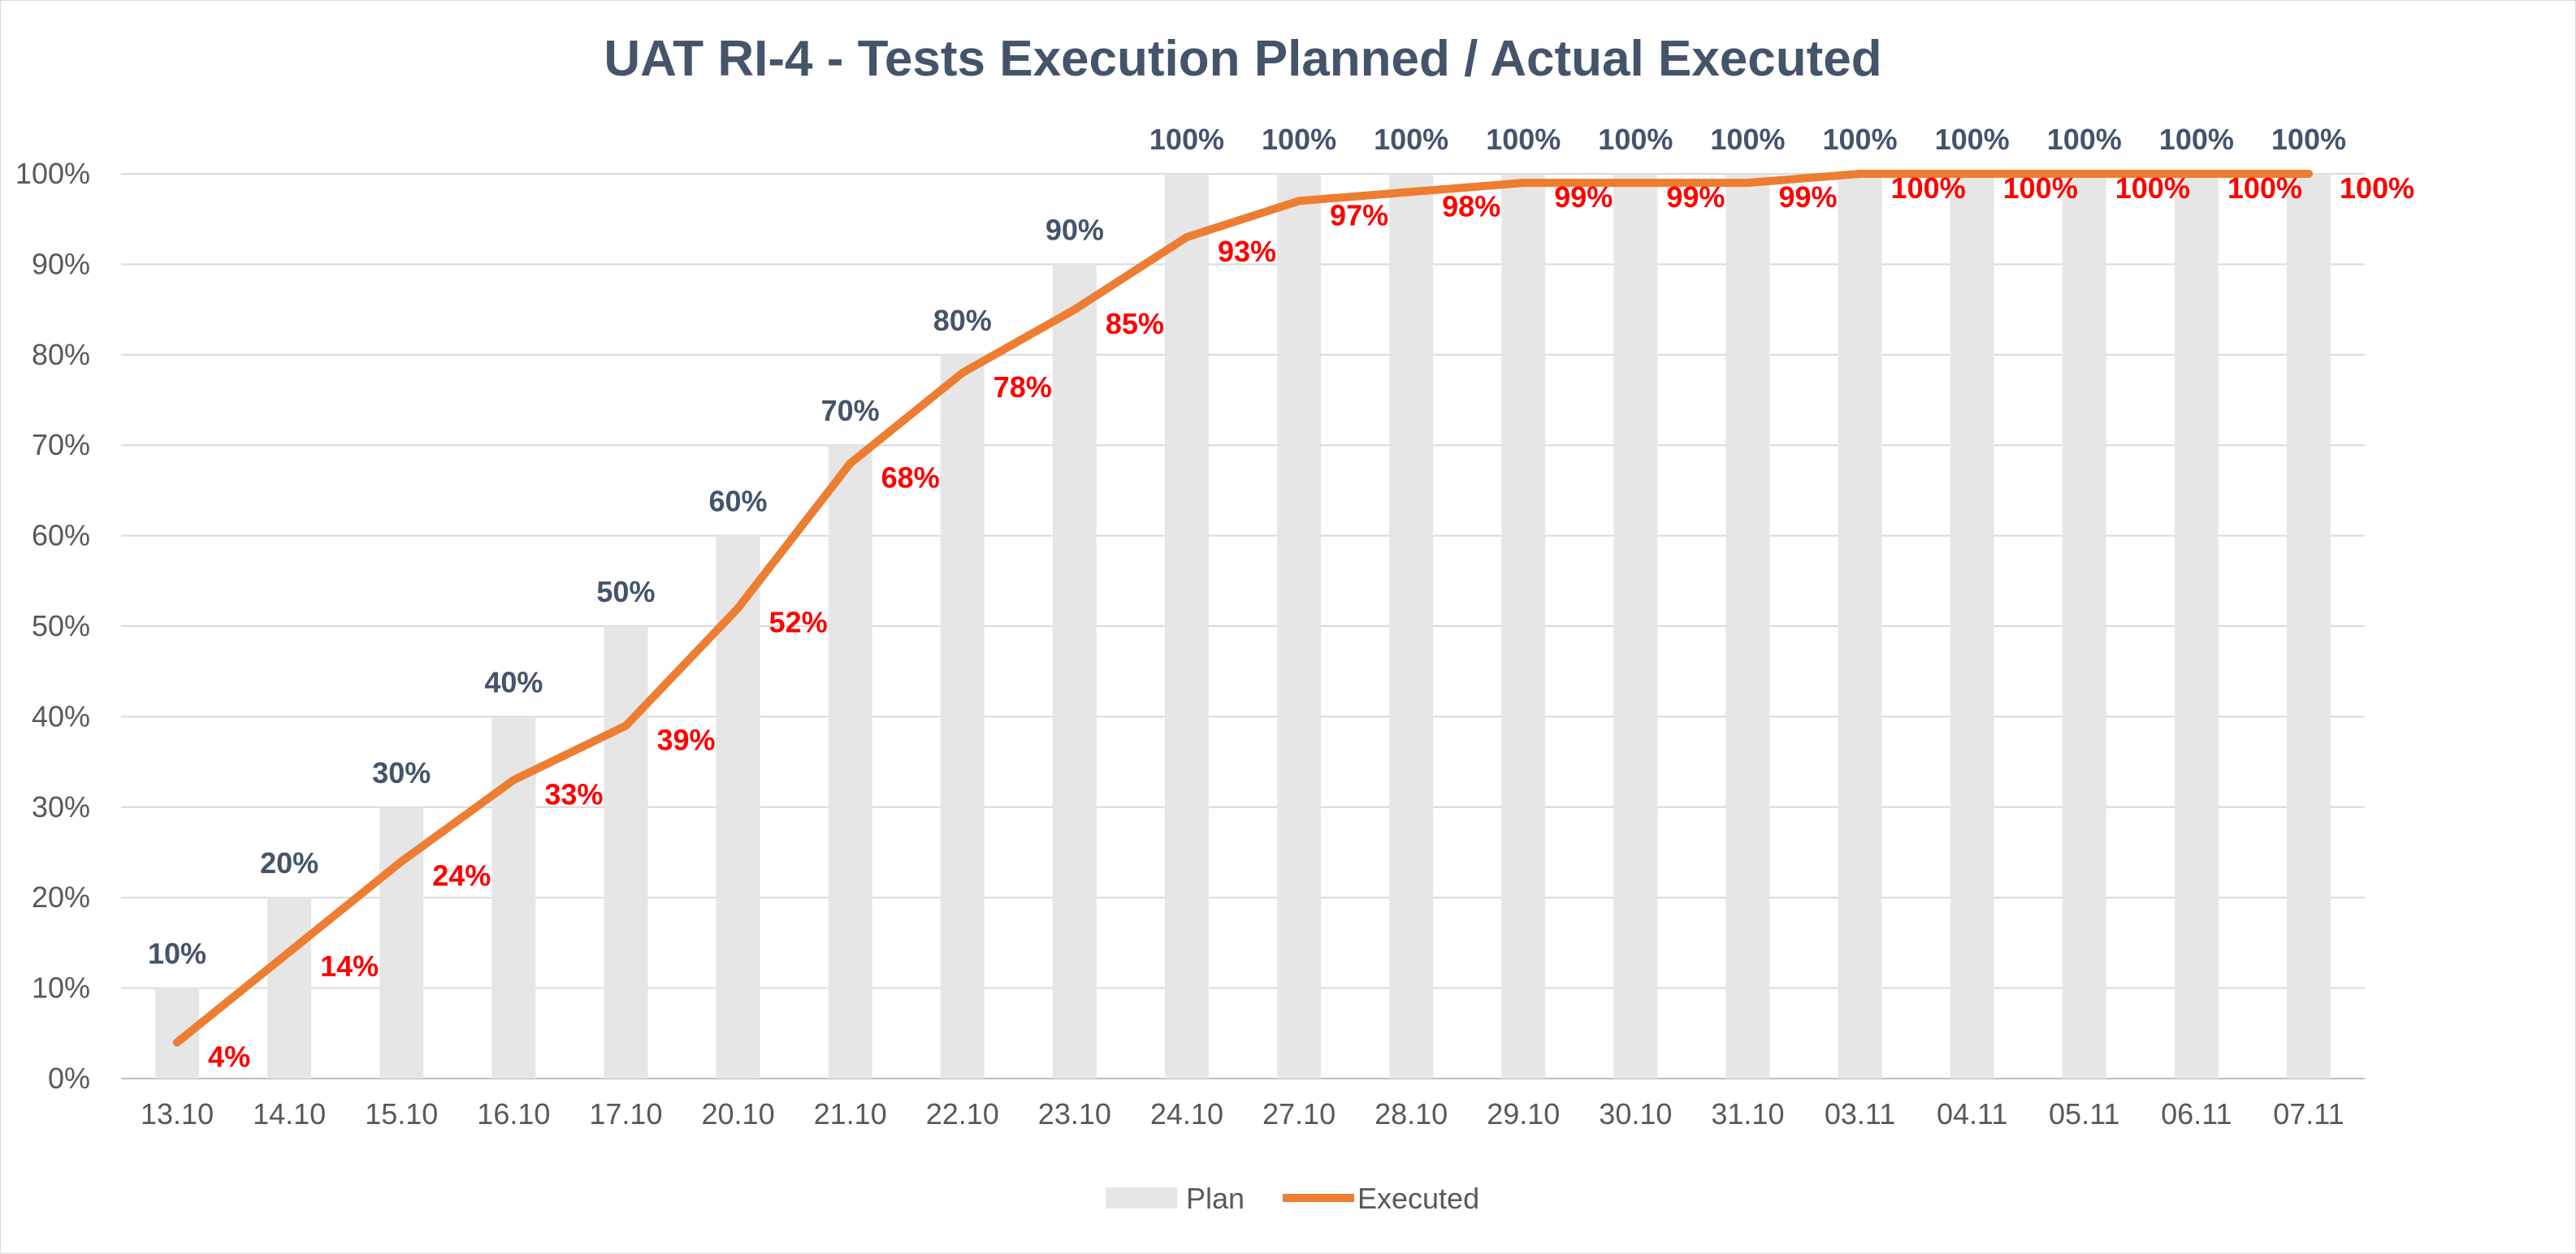 This screenshot has height=1254, width=2576. What do you see at coordinates (738, 501) in the screenshot?
I see `plan-data-label: 60%` at bounding box center [738, 501].